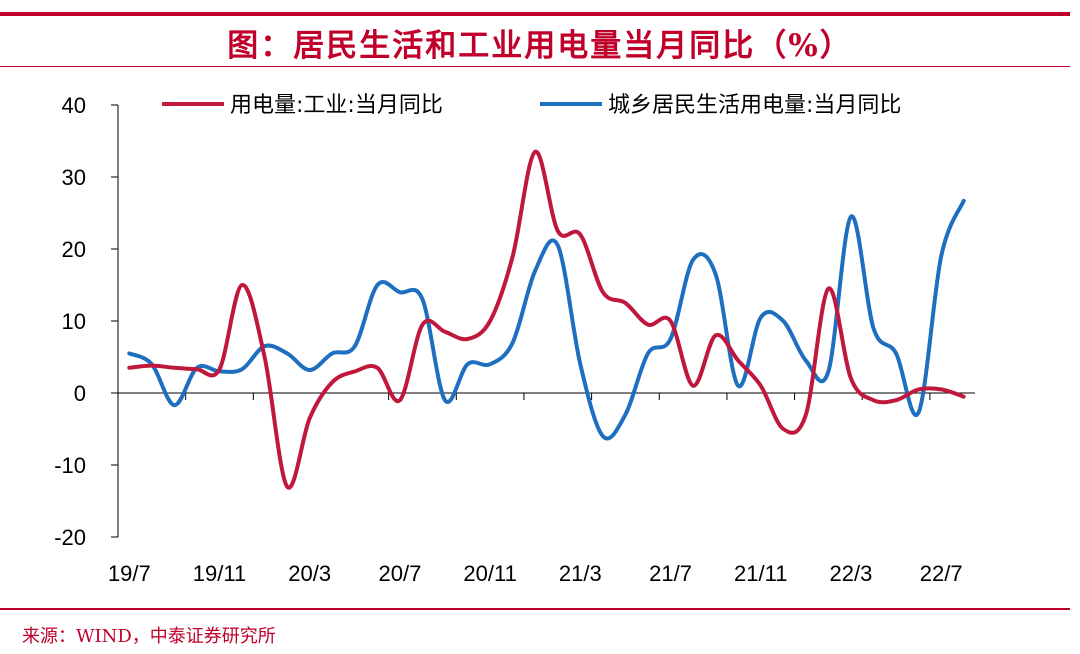 The height and width of the screenshot is (654, 1080). What do you see at coordinates (70, 465) in the screenshot?
I see `y-tick-label: -10` at bounding box center [70, 465].